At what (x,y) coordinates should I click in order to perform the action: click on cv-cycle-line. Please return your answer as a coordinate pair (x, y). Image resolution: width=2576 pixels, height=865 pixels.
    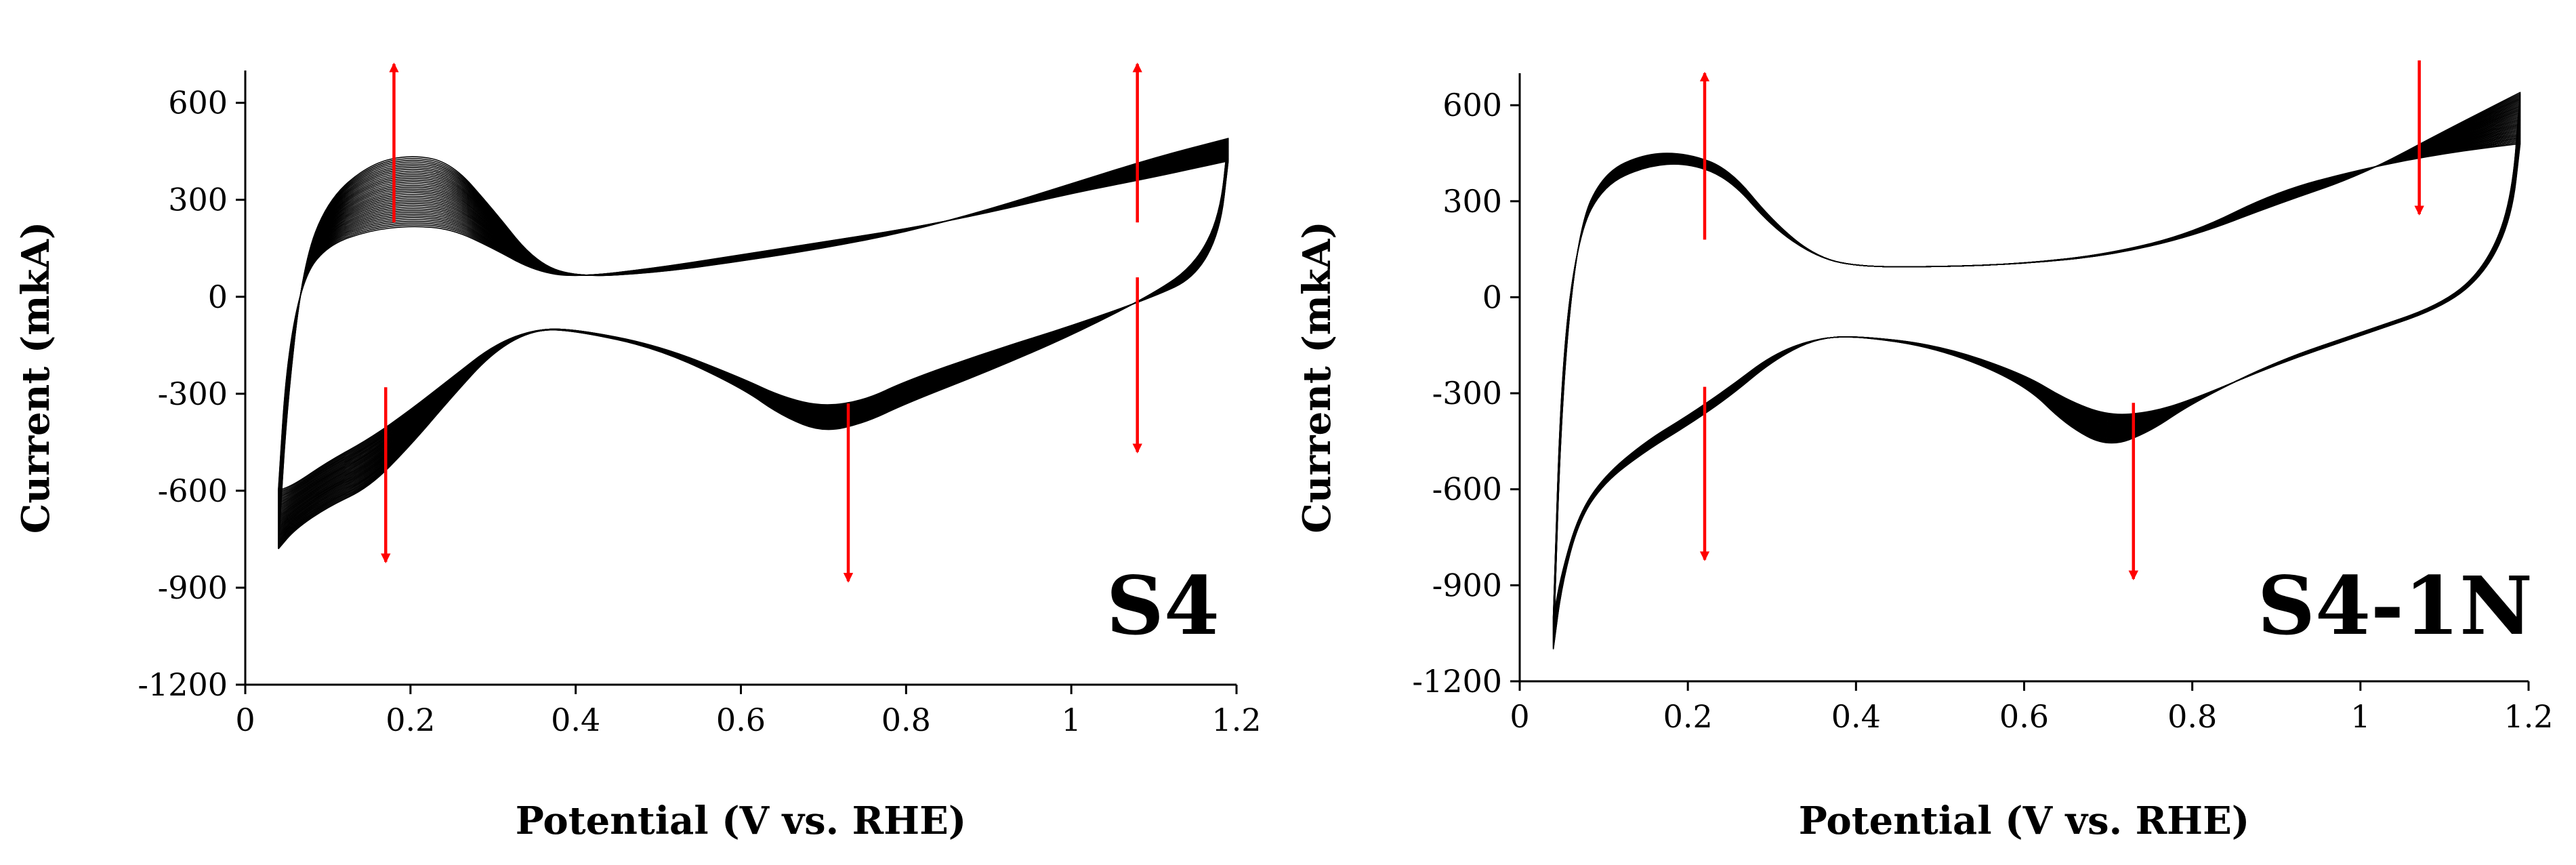
    Looking at the image, I should click on (753, 330).